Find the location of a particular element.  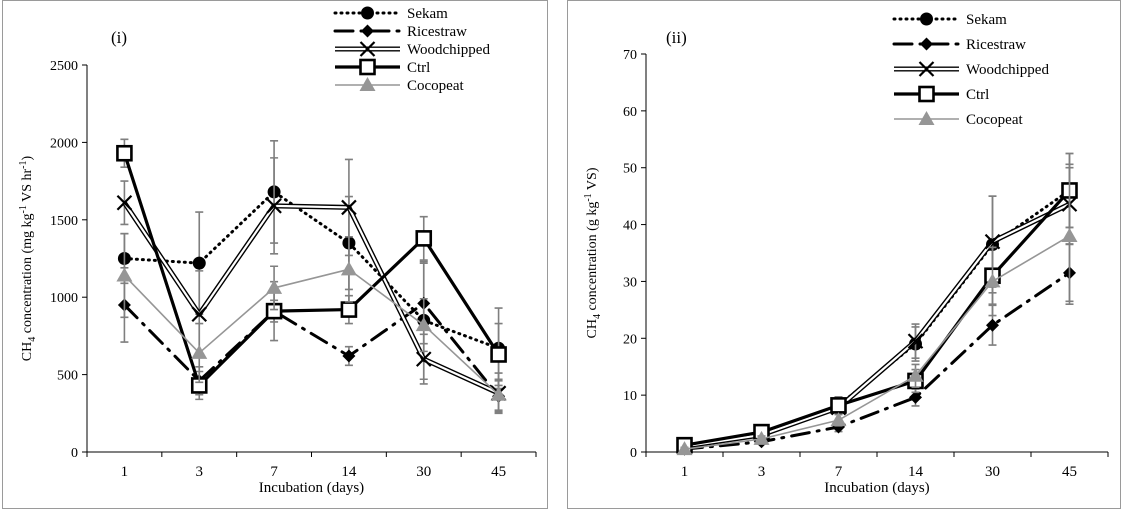

panel-label-i: (i) is located at coordinates (119, 37).